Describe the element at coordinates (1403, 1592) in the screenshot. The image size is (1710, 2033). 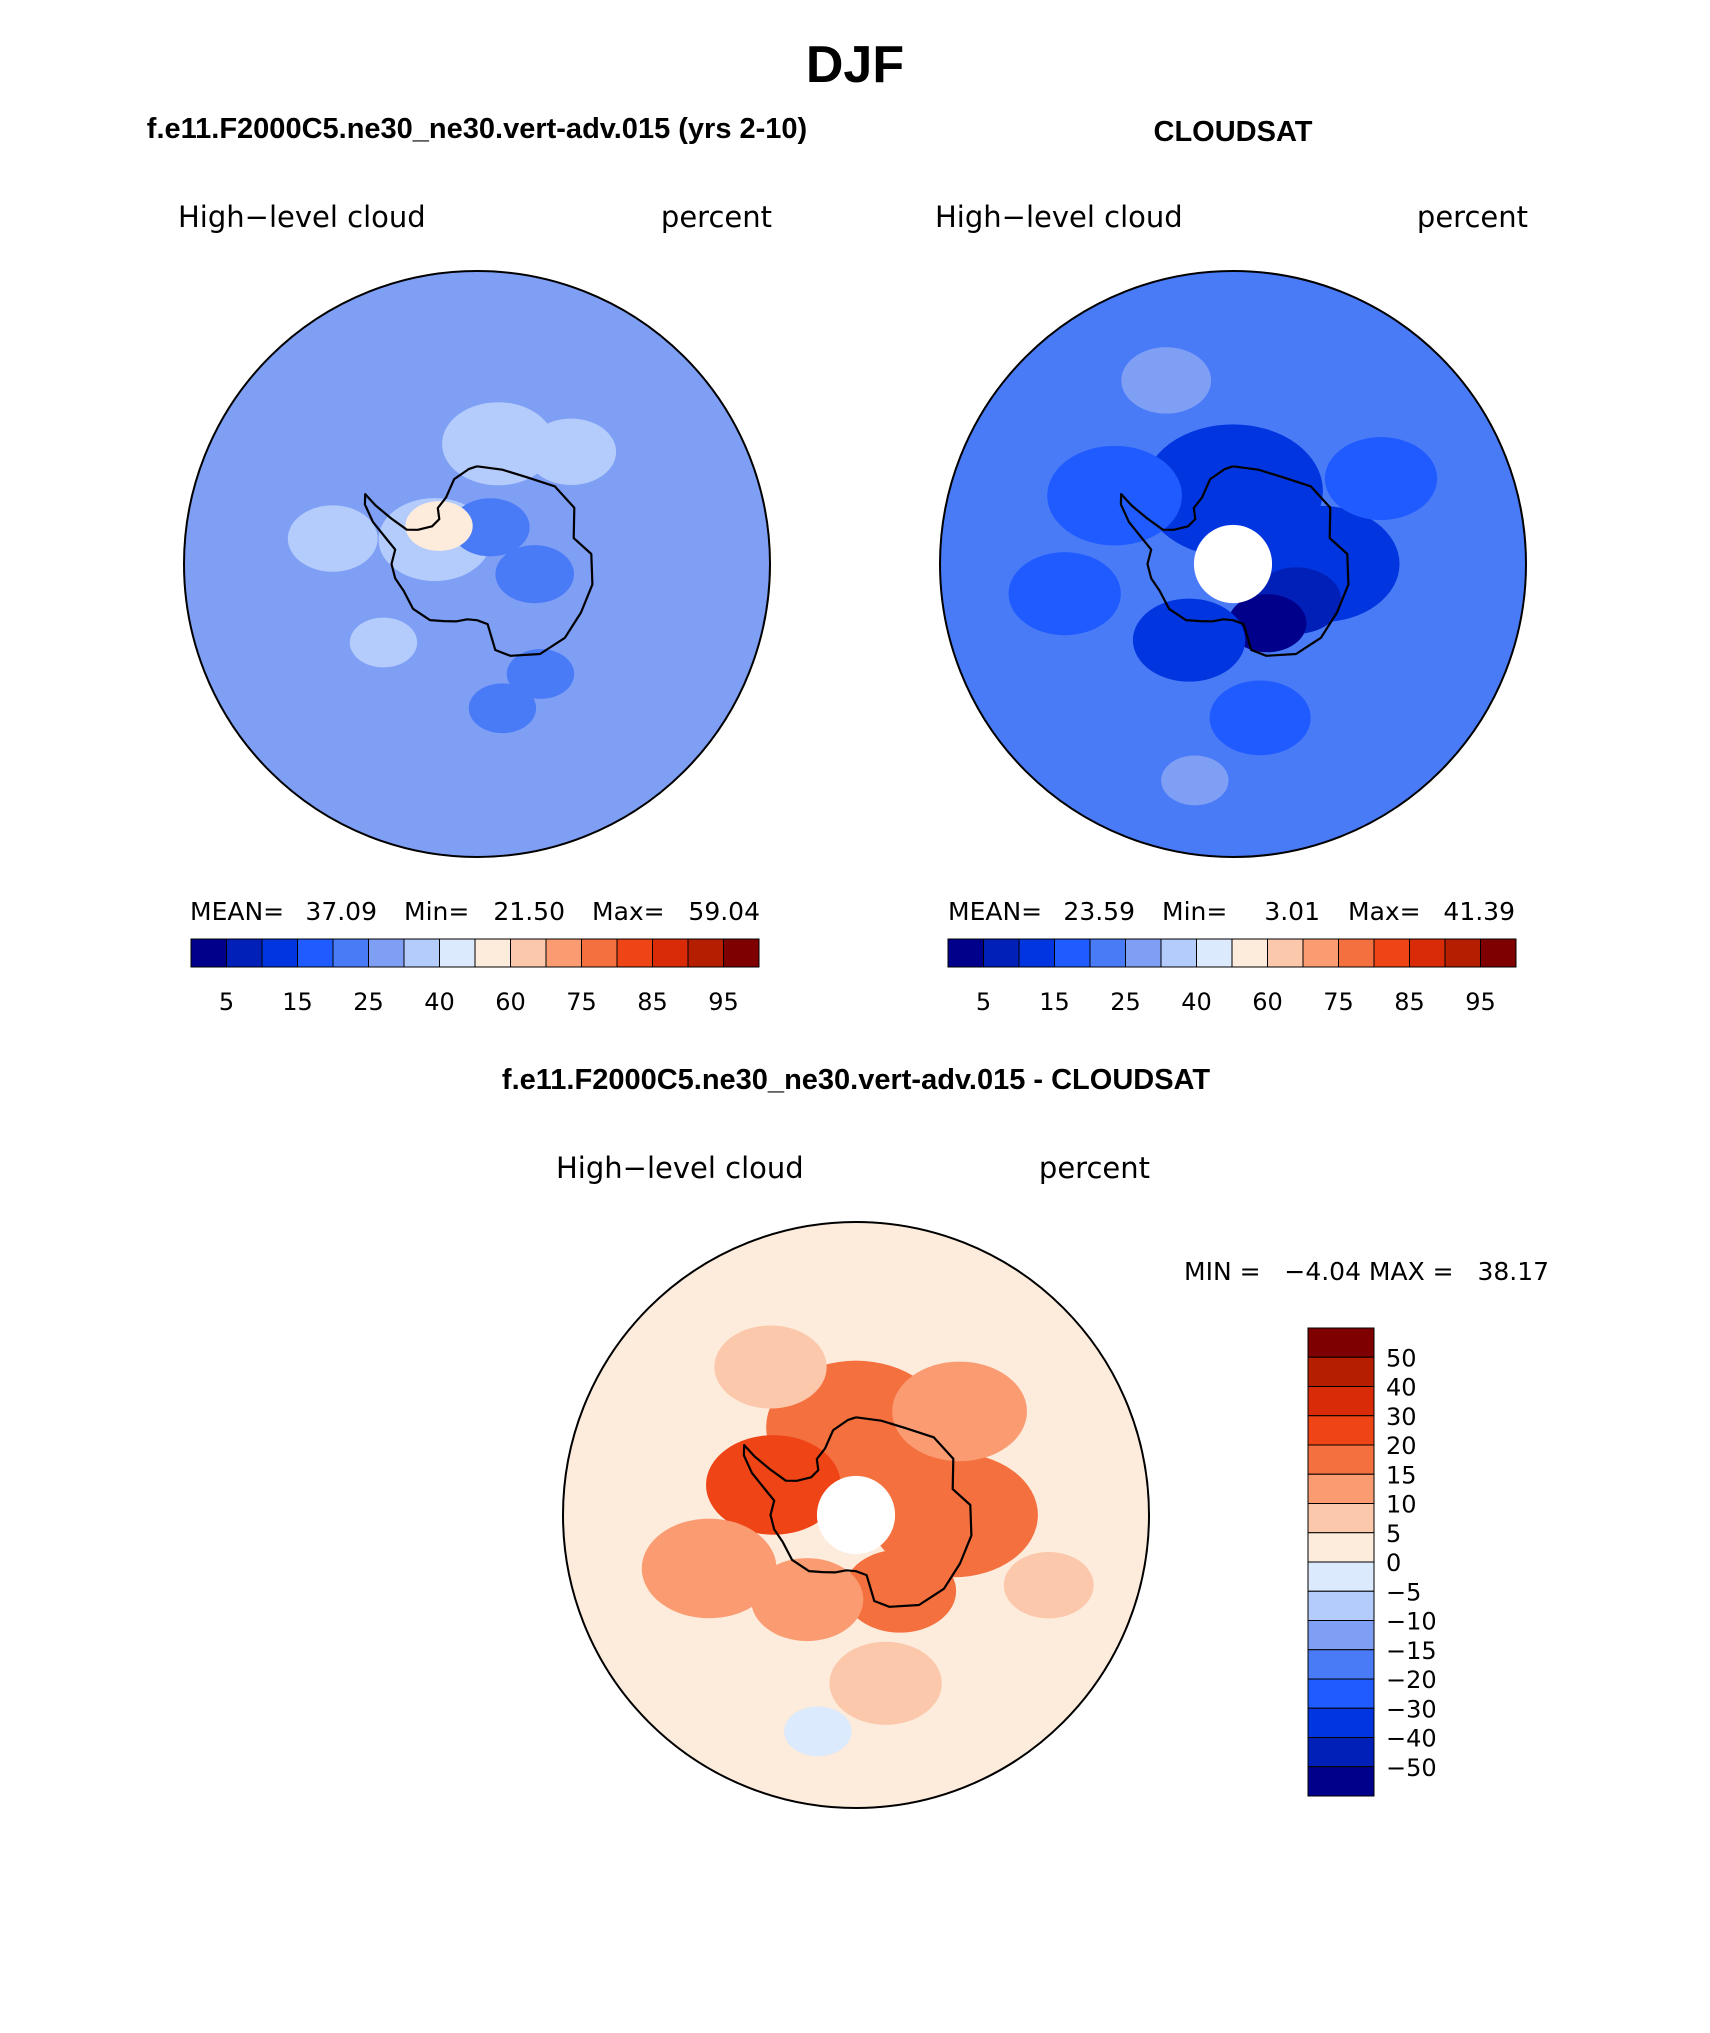
I see `colorbar-tick-label: −5` at that location.